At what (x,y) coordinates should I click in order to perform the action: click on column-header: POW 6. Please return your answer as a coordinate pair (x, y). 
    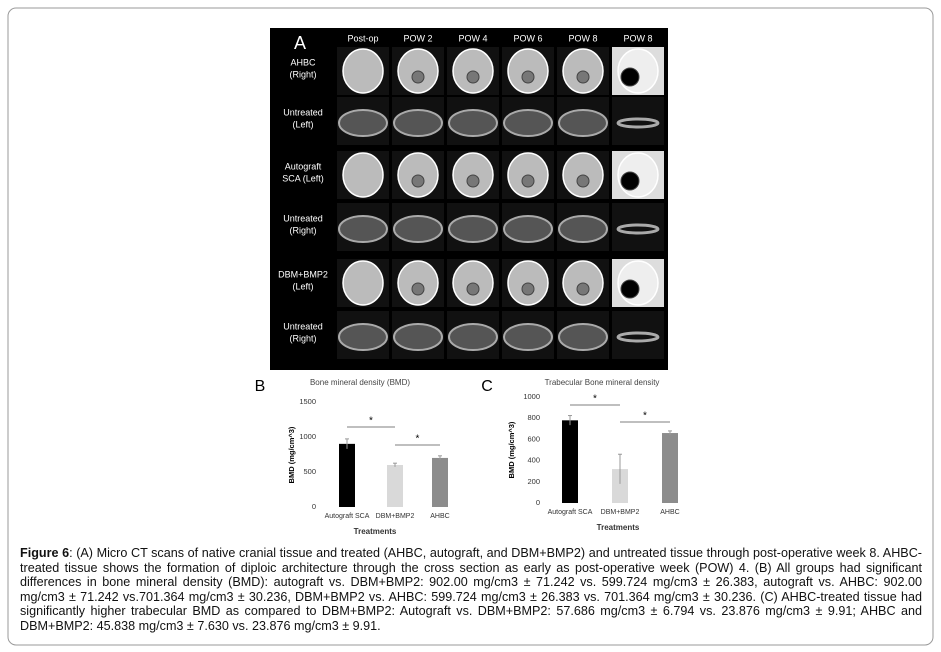
    Looking at the image, I should click on (527, 38).